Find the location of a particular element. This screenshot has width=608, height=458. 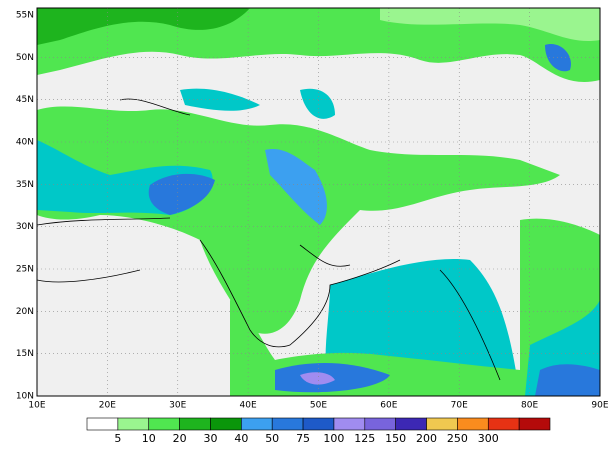

coastline is located at coordinates (114, 162).